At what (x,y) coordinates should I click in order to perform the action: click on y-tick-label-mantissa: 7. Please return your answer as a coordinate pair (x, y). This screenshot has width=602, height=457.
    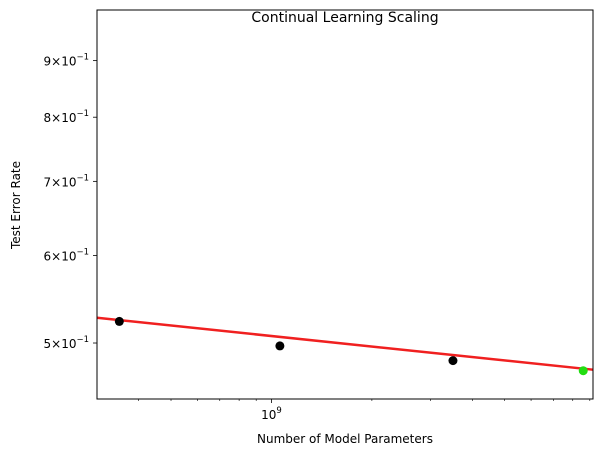
    Looking at the image, I should click on (47, 182).